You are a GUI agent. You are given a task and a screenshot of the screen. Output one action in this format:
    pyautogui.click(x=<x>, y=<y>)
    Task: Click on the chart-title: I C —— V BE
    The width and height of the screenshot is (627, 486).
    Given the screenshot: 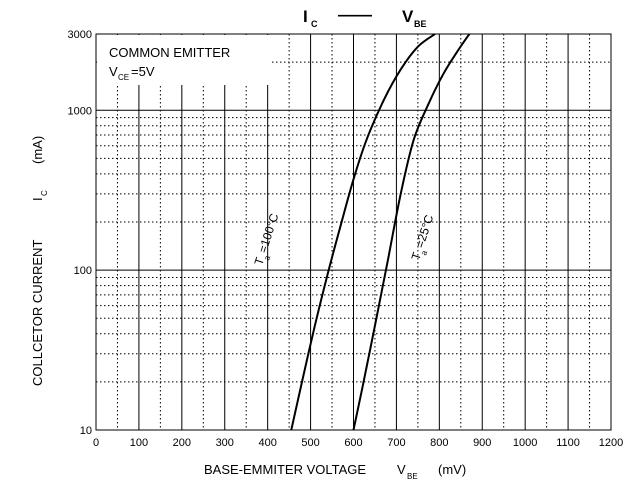 What is the action you would take?
    pyautogui.click(x=365, y=17)
    